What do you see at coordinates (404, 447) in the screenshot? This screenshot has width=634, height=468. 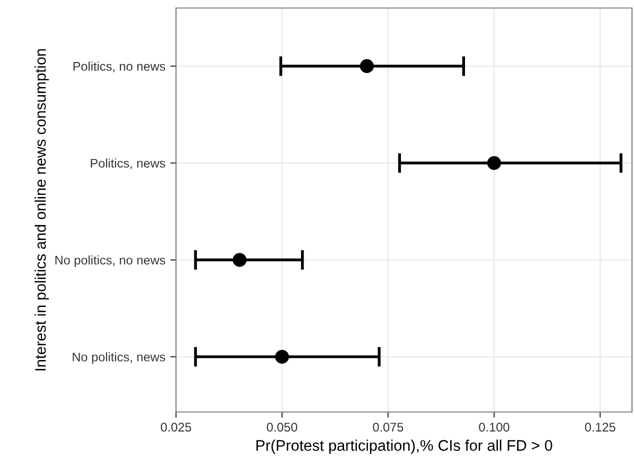 I see `x-axis-title: Pr(Protest participation),% CIs for all FD > 0` at bounding box center [404, 447].